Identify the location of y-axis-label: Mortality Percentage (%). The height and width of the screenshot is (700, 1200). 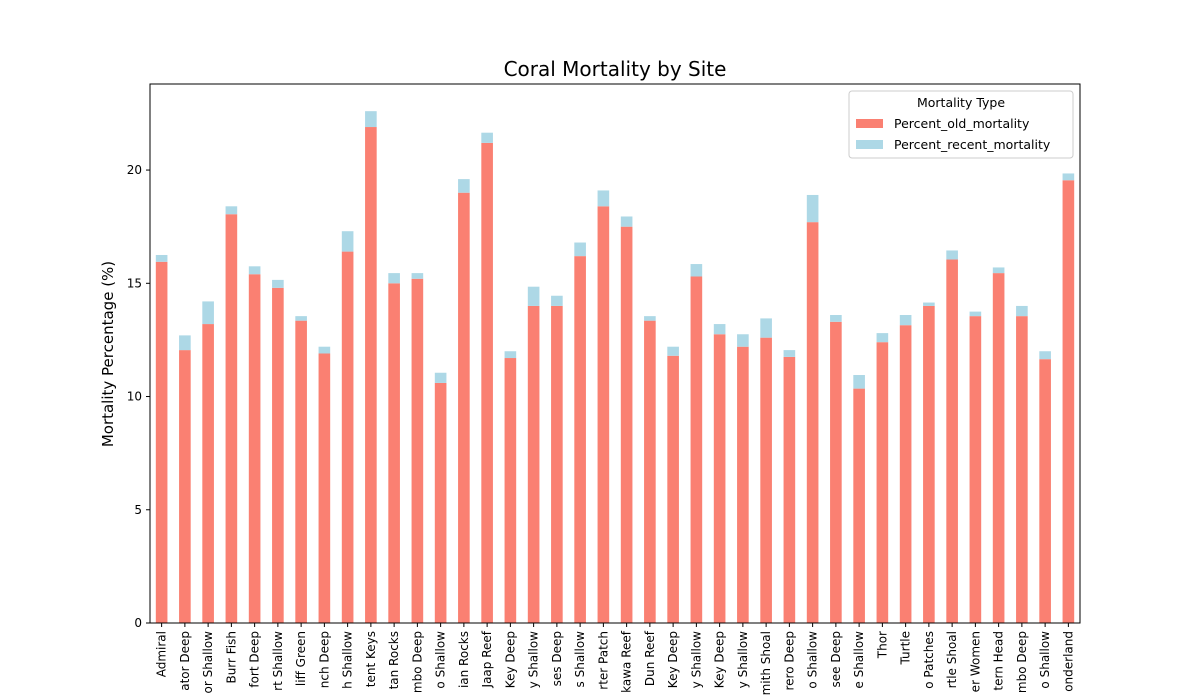
(108, 354).